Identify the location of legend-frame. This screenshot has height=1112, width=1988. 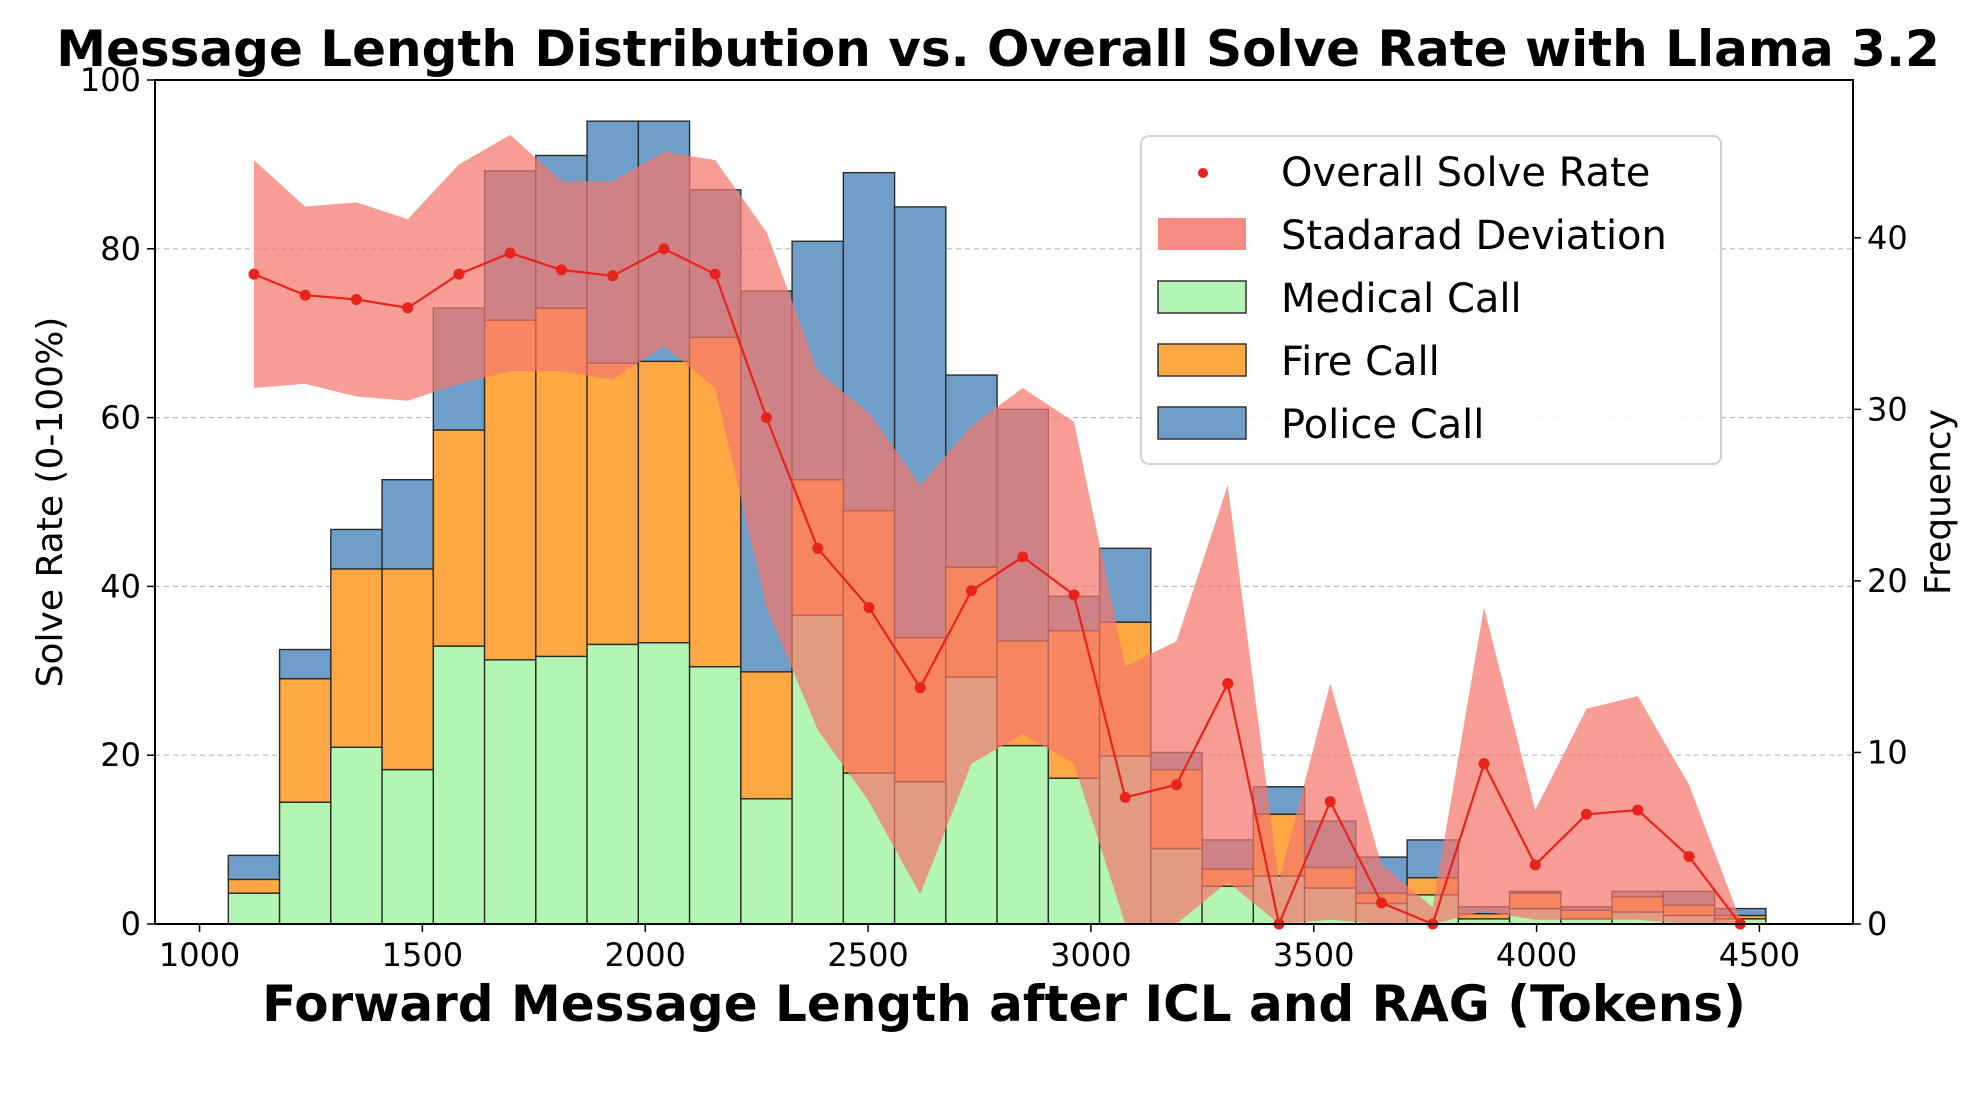
(1431, 300).